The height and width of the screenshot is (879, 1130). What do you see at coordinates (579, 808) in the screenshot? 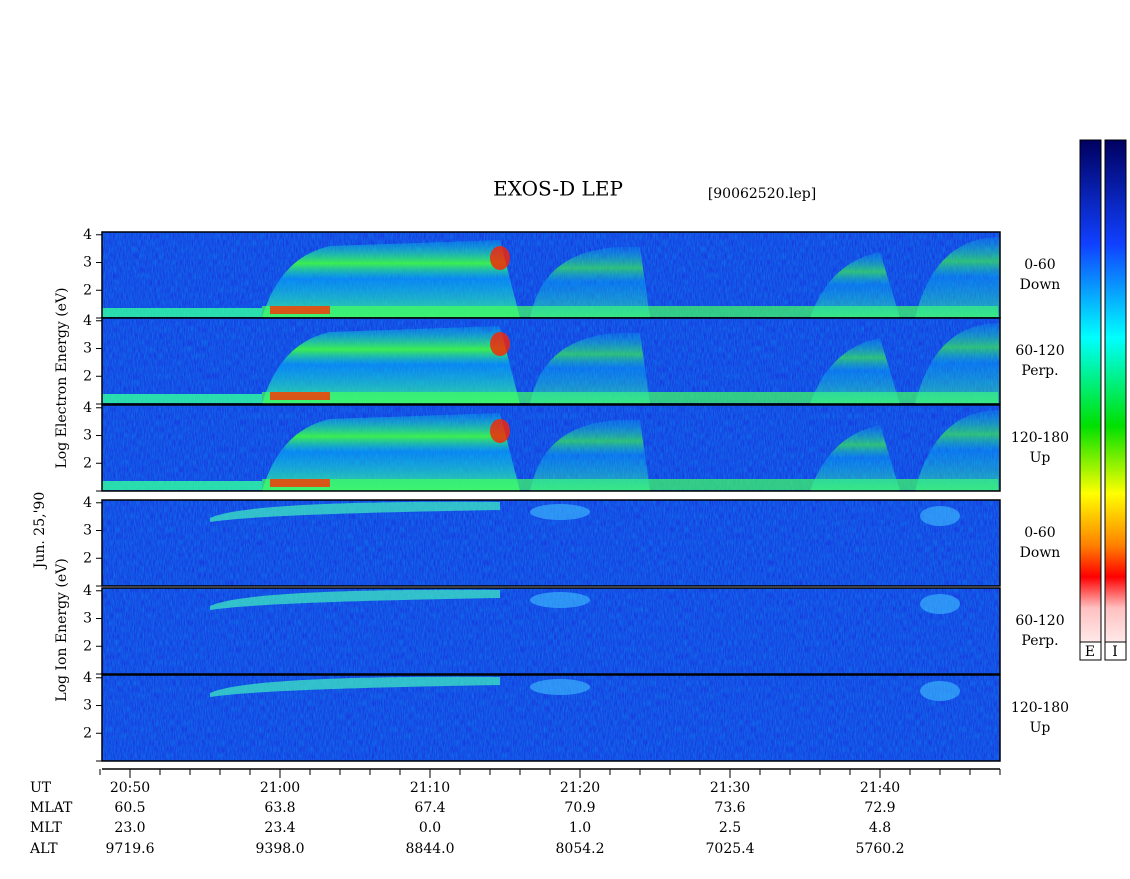
I see `ephemeris-value: 70.9` at bounding box center [579, 808].